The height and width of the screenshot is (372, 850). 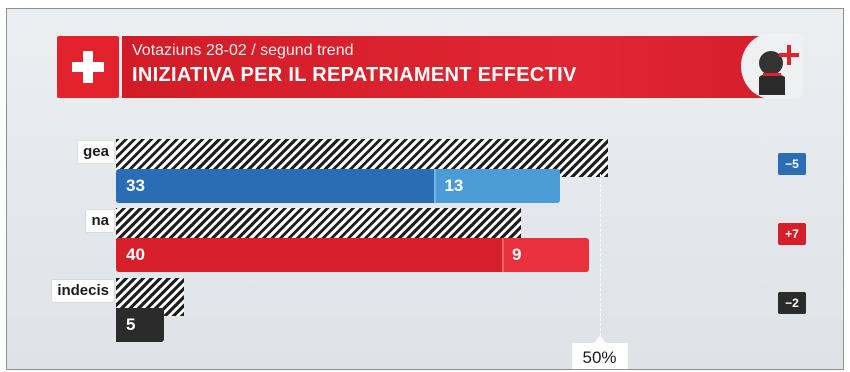 I want to click on reference-label: 50%, so click(x=599, y=356).